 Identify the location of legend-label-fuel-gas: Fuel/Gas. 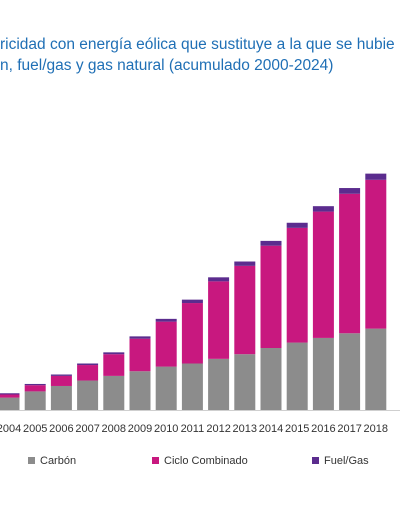
(346, 461).